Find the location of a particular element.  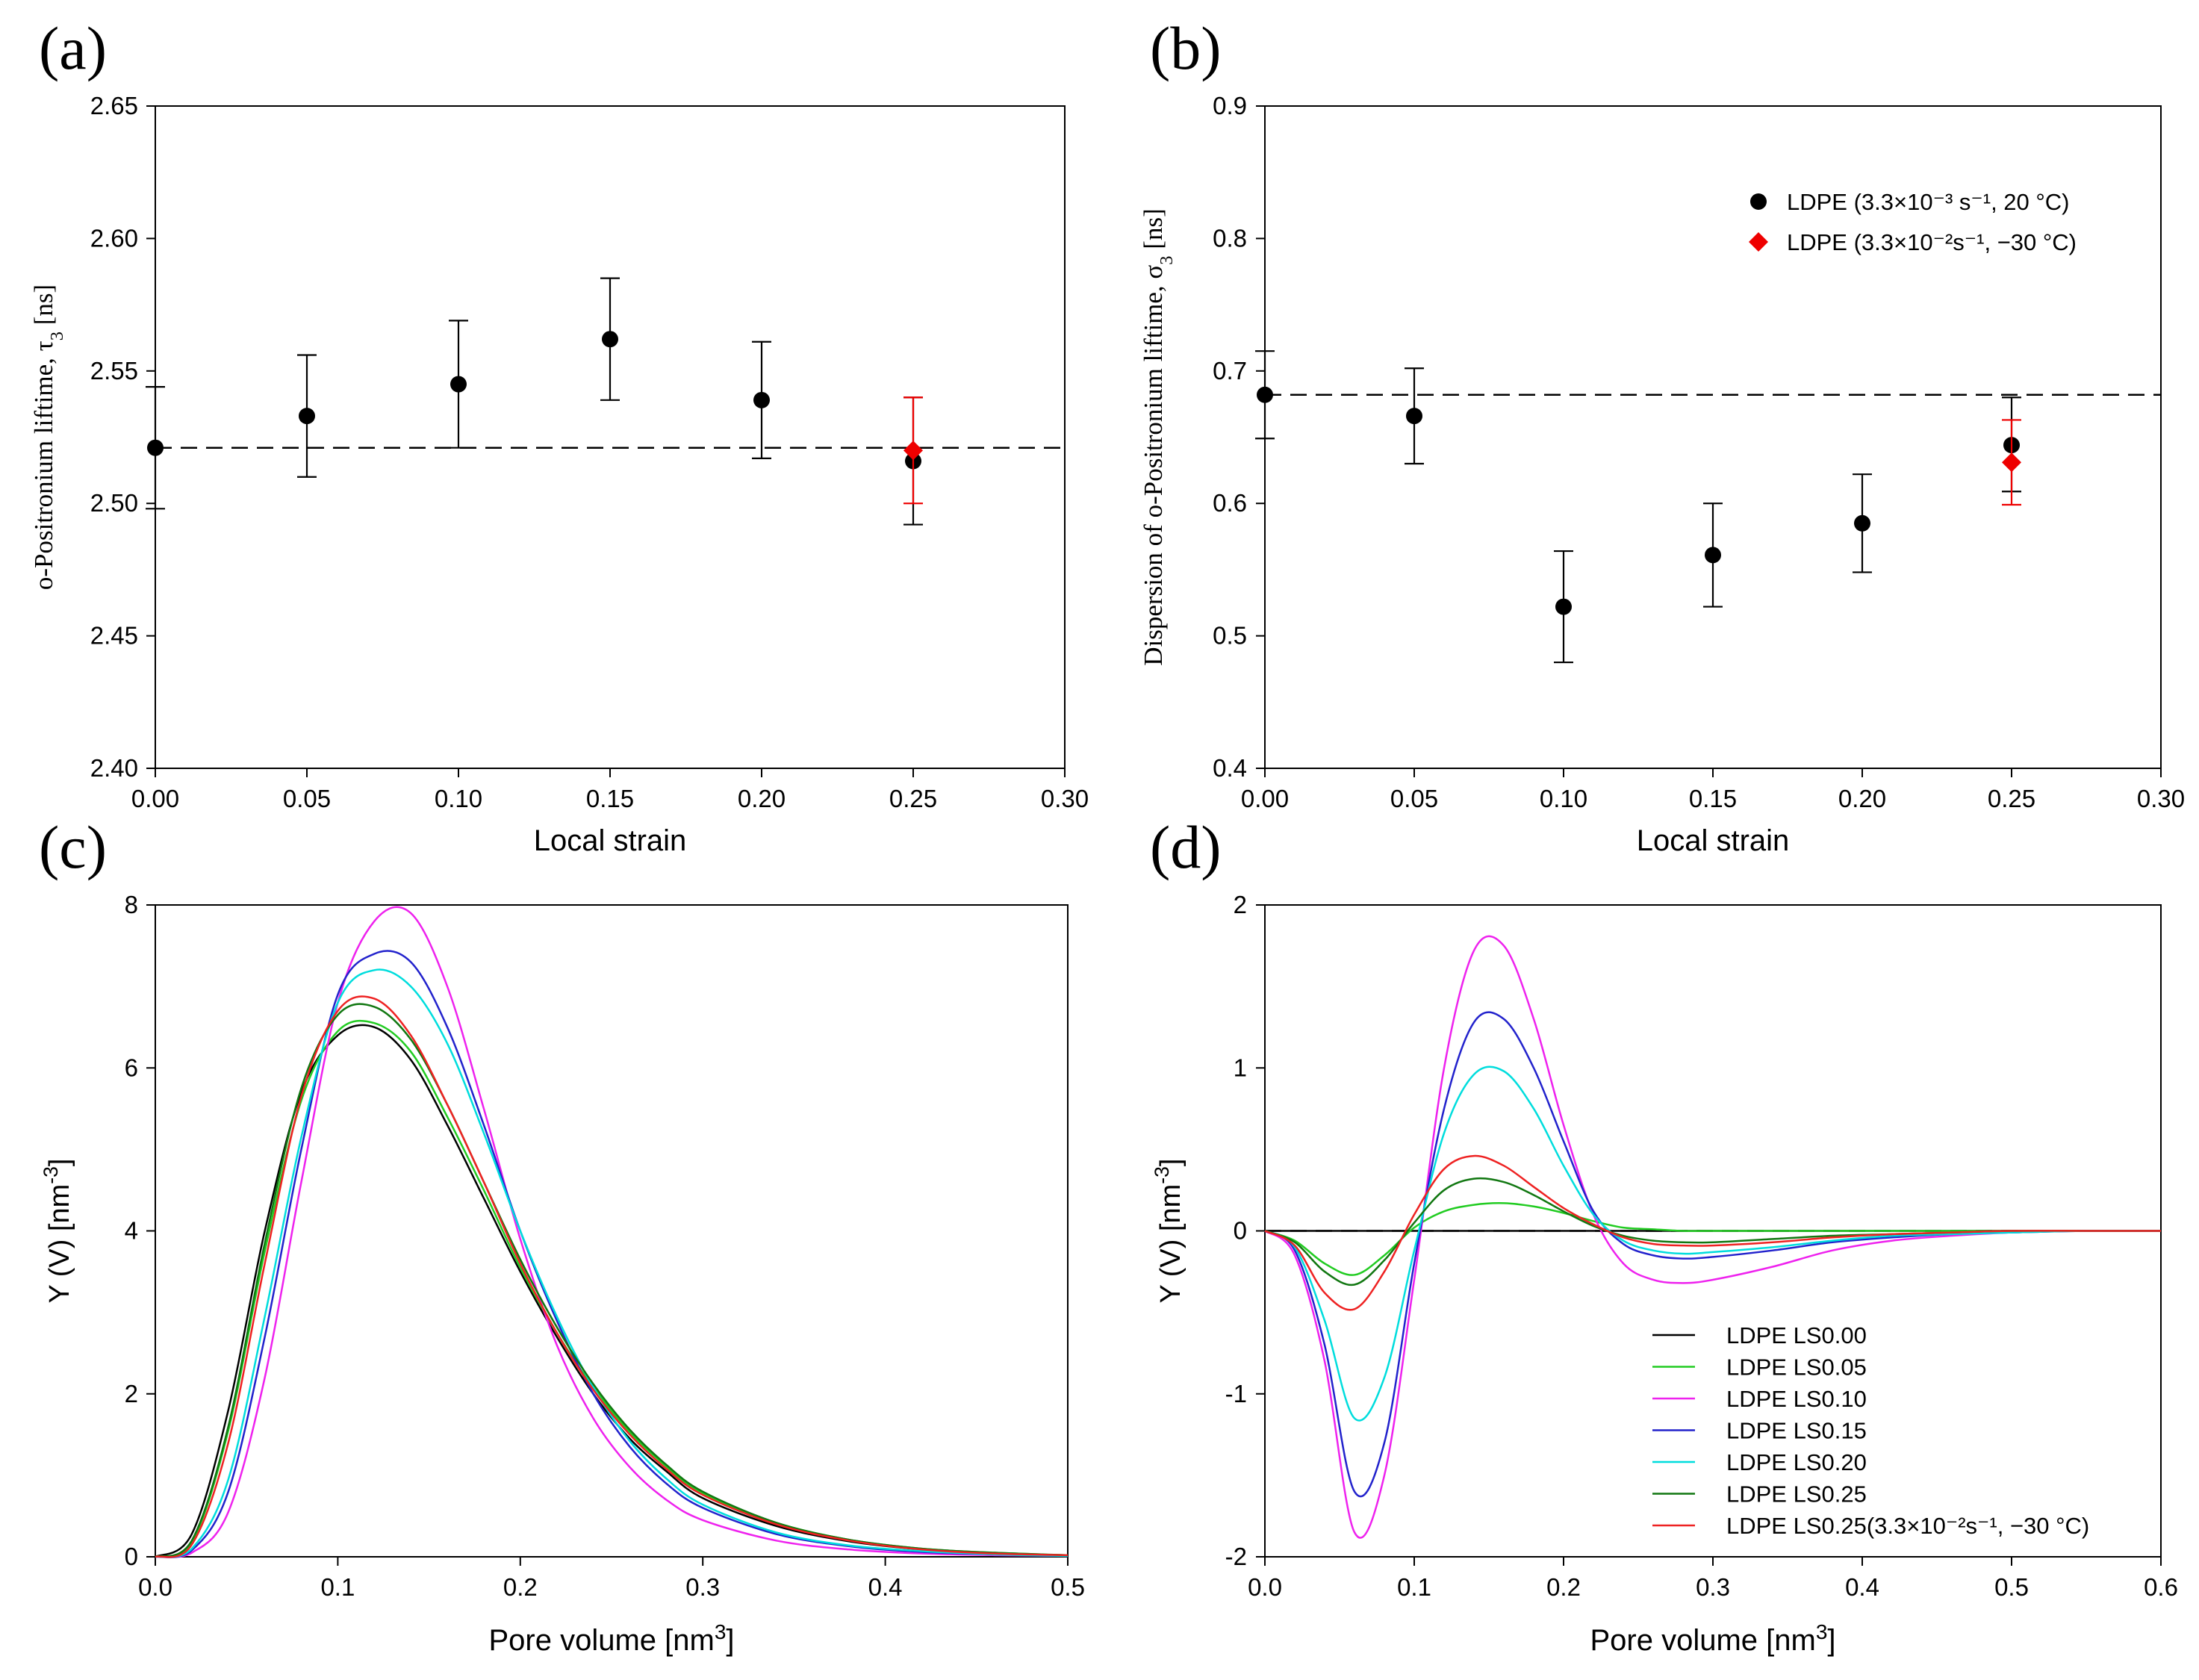

x-tick-label: 0.05 is located at coordinates (307, 799).